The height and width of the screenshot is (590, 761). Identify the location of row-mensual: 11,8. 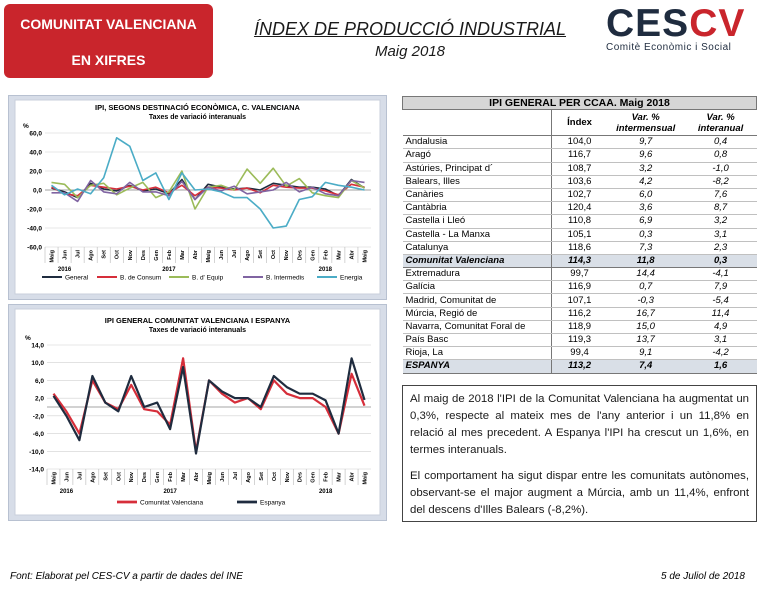
(645, 261).